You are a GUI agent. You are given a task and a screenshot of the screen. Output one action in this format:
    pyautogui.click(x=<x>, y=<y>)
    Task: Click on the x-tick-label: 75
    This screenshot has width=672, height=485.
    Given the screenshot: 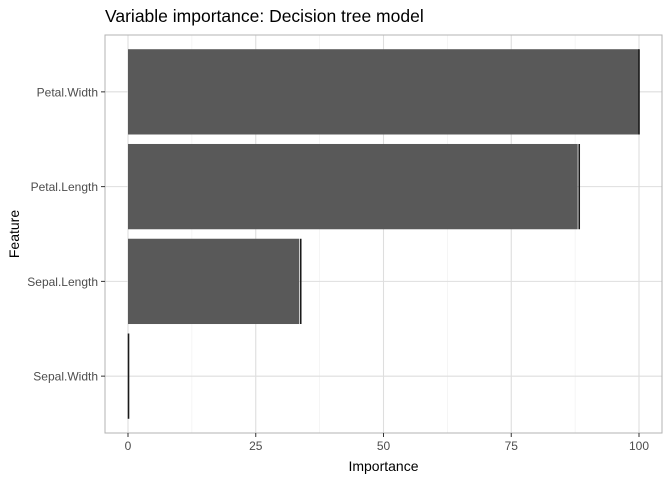 What is the action you would take?
    pyautogui.click(x=512, y=446)
    